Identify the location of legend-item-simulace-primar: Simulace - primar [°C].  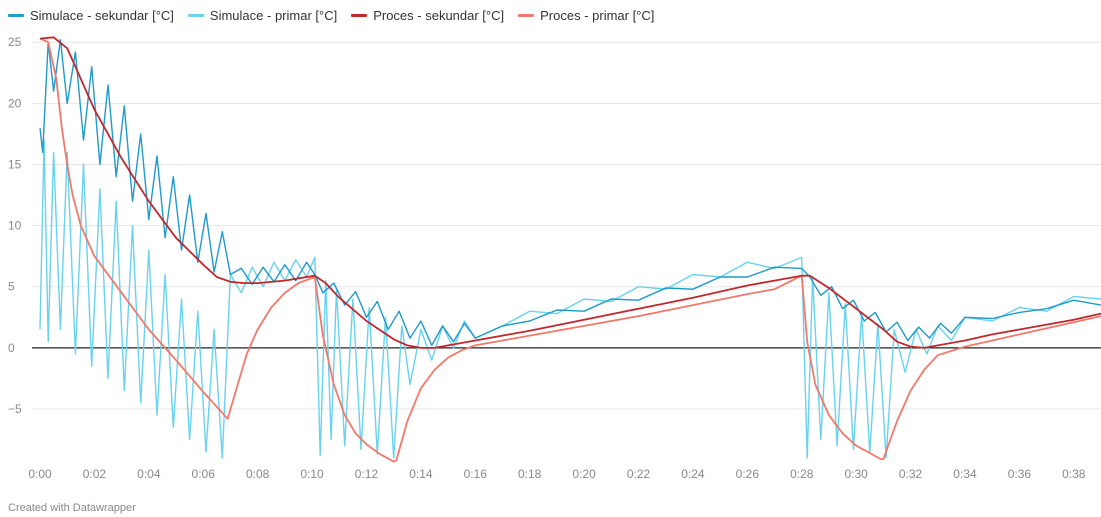
(262, 15).